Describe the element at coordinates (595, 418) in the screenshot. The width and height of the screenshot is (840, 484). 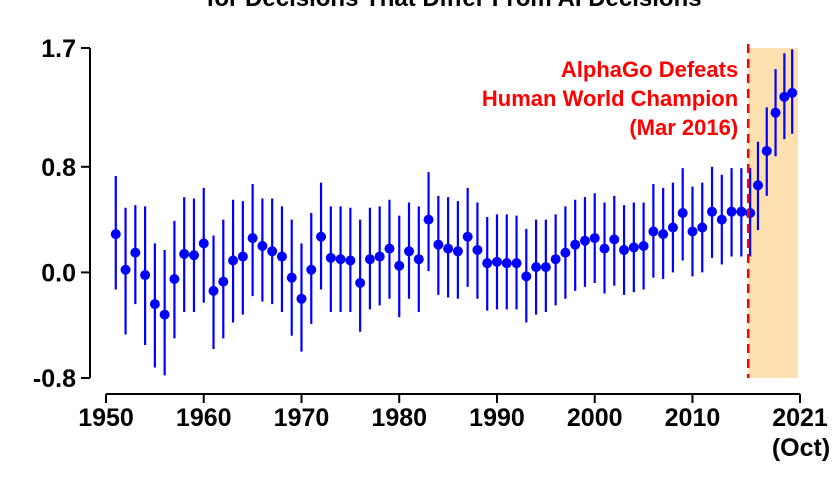
I see `x-tick-label: 2000` at that location.